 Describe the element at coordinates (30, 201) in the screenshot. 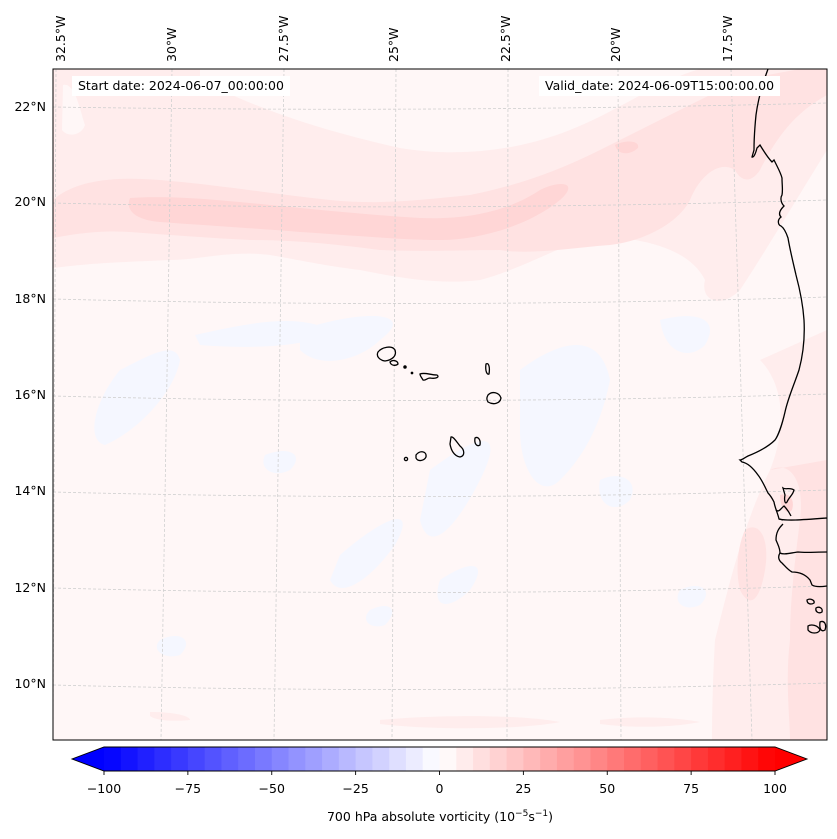

I see `lat-label-20n: 20°N` at that location.